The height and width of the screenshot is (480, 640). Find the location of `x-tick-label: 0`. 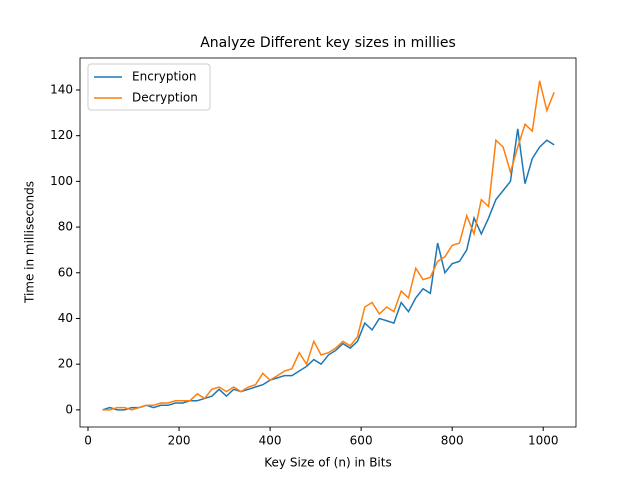

x-tick-label: 0 is located at coordinates (88, 441).